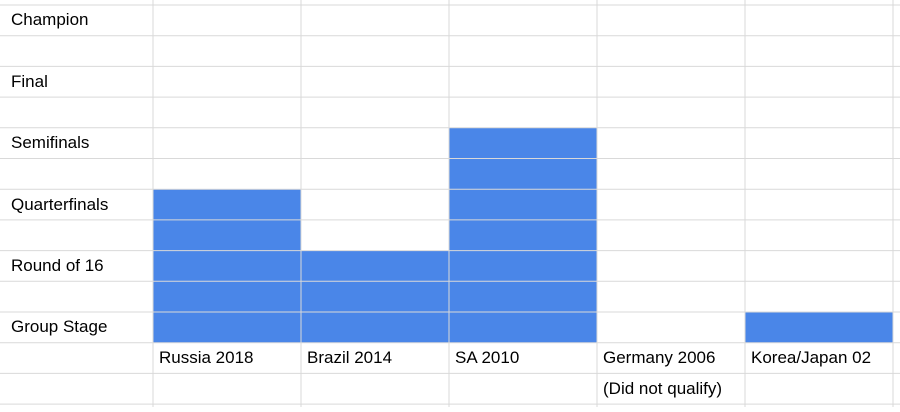 This screenshot has height=412, width=900. What do you see at coordinates (663, 388) in the screenshot?
I see `x-tick-note: (Did not qualify)` at bounding box center [663, 388].